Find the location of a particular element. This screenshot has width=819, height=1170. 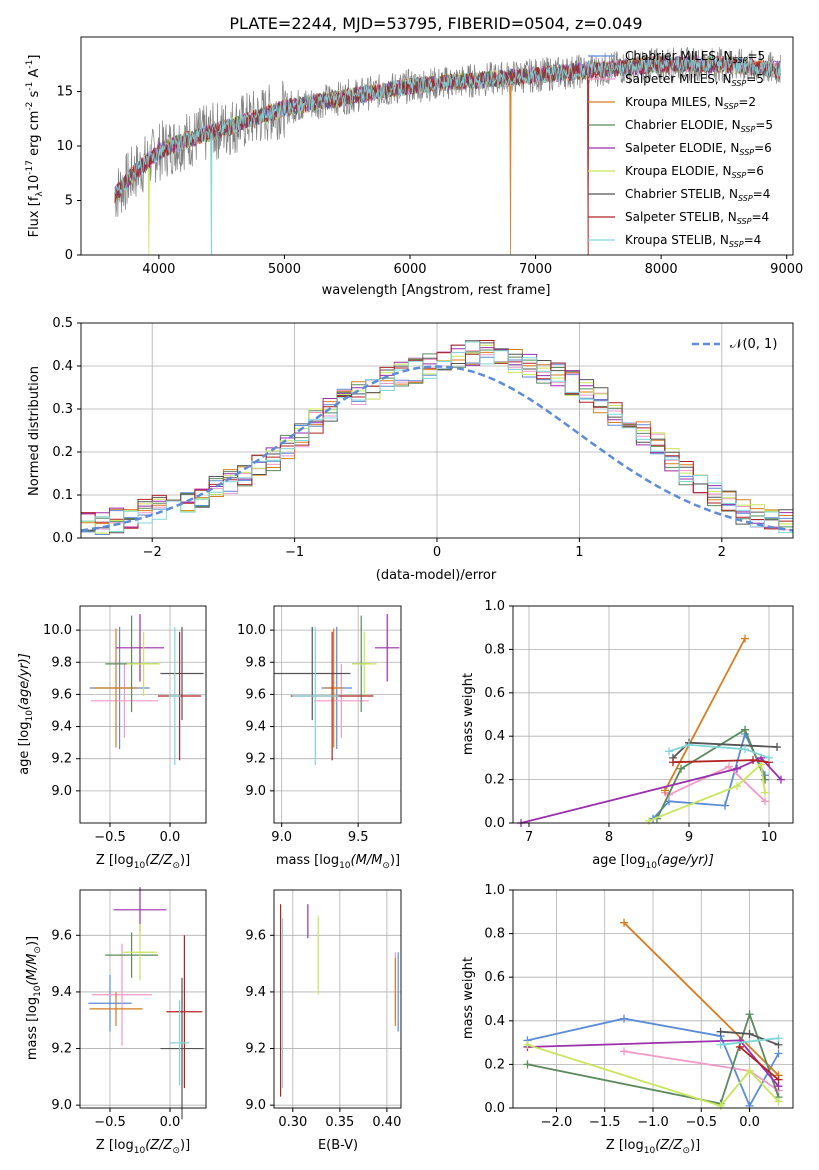

x-tick-label: 2 is located at coordinates (722, 552).